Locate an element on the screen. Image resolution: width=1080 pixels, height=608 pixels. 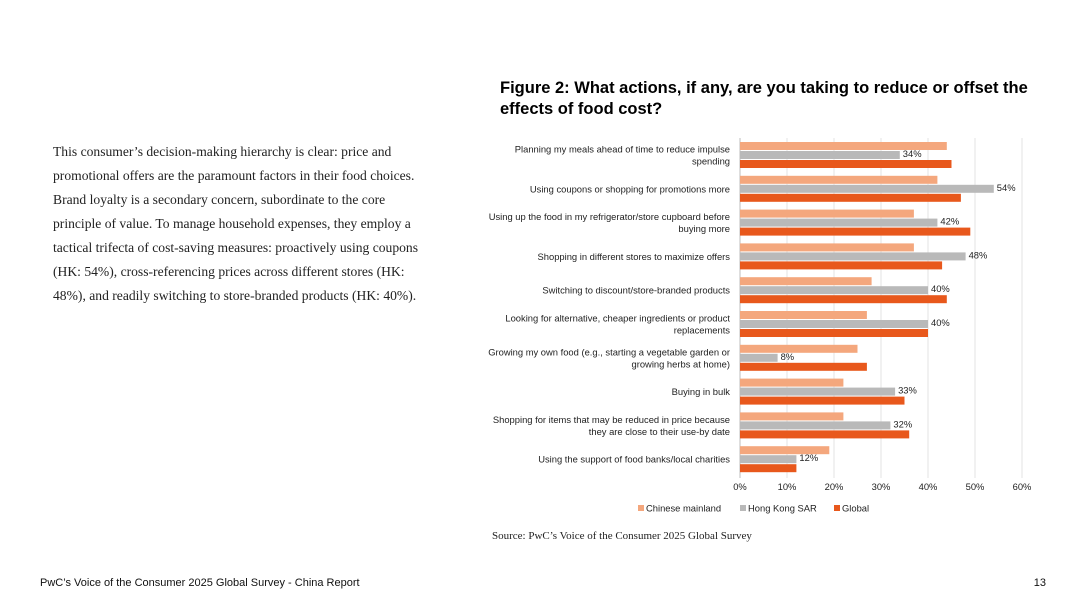
legend-swatch-chinese-mainland is located at coordinates (641, 508).